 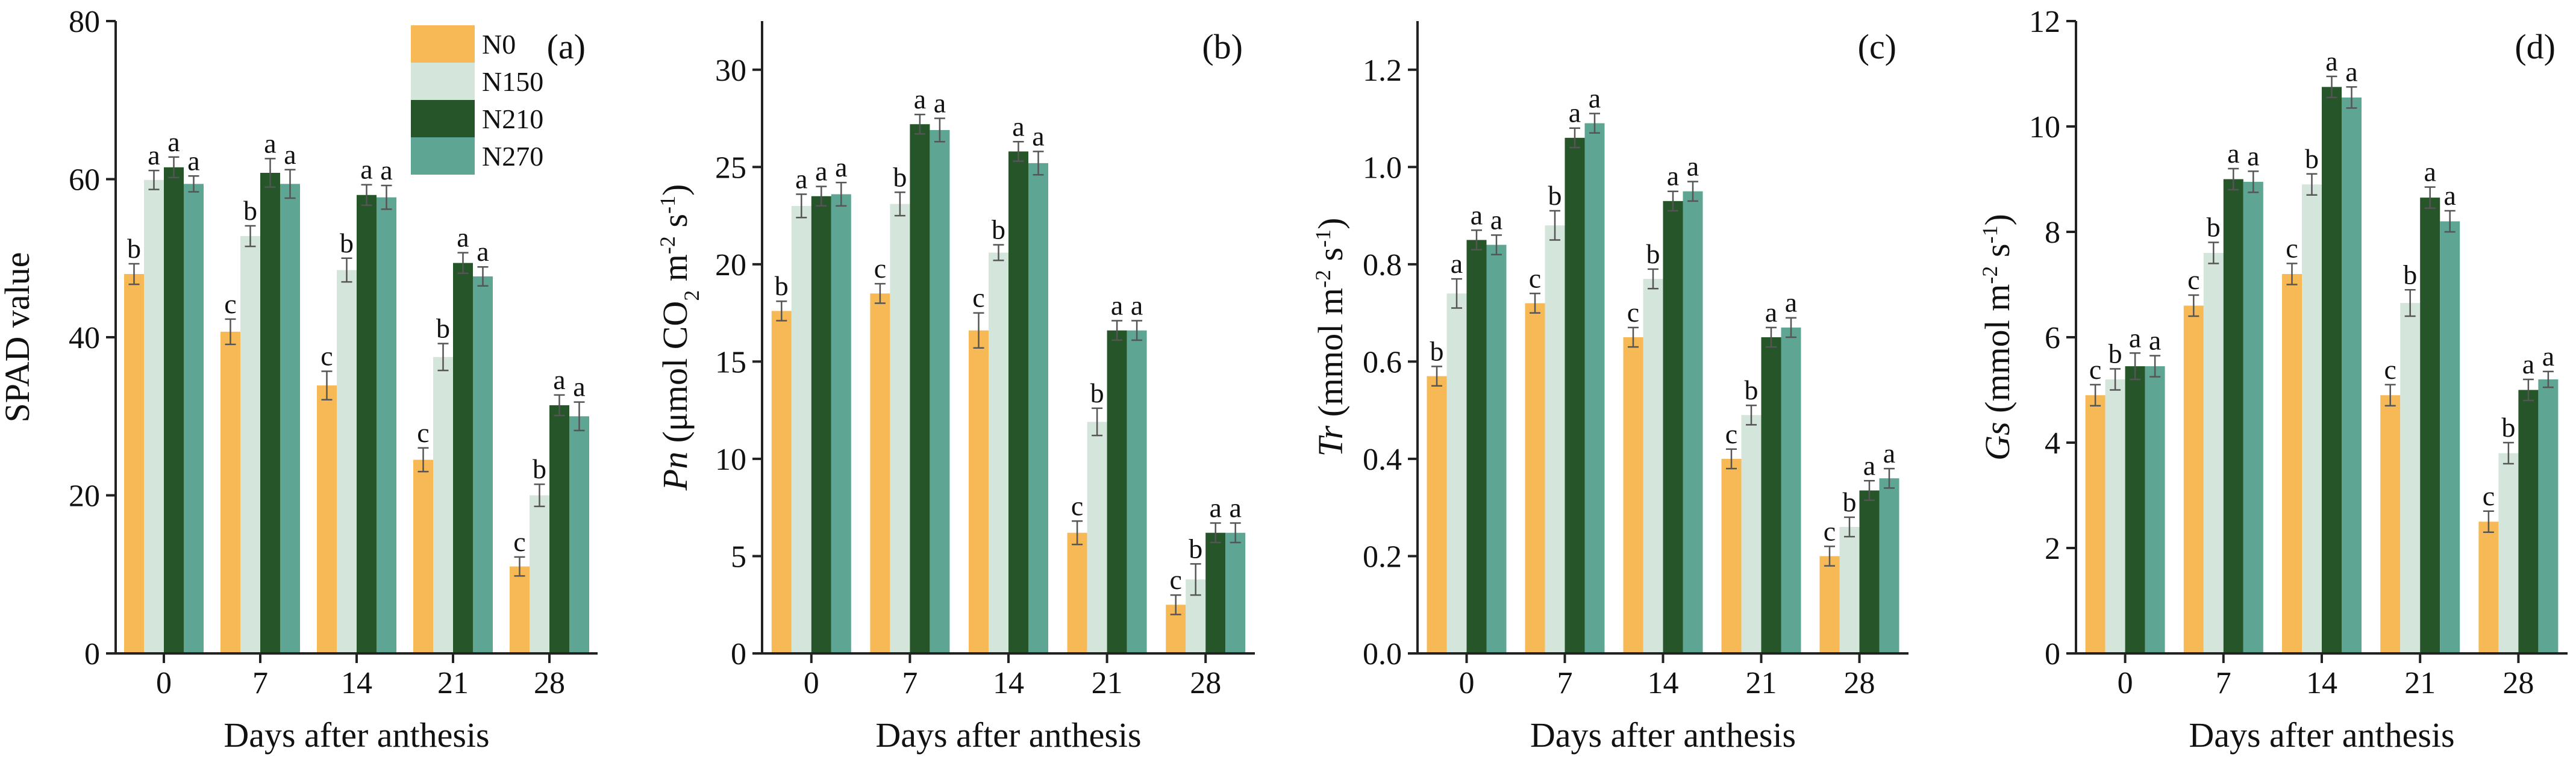 What do you see at coordinates (2420, 683) in the screenshot?
I see `x-tick-label: 21` at bounding box center [2420, 683].